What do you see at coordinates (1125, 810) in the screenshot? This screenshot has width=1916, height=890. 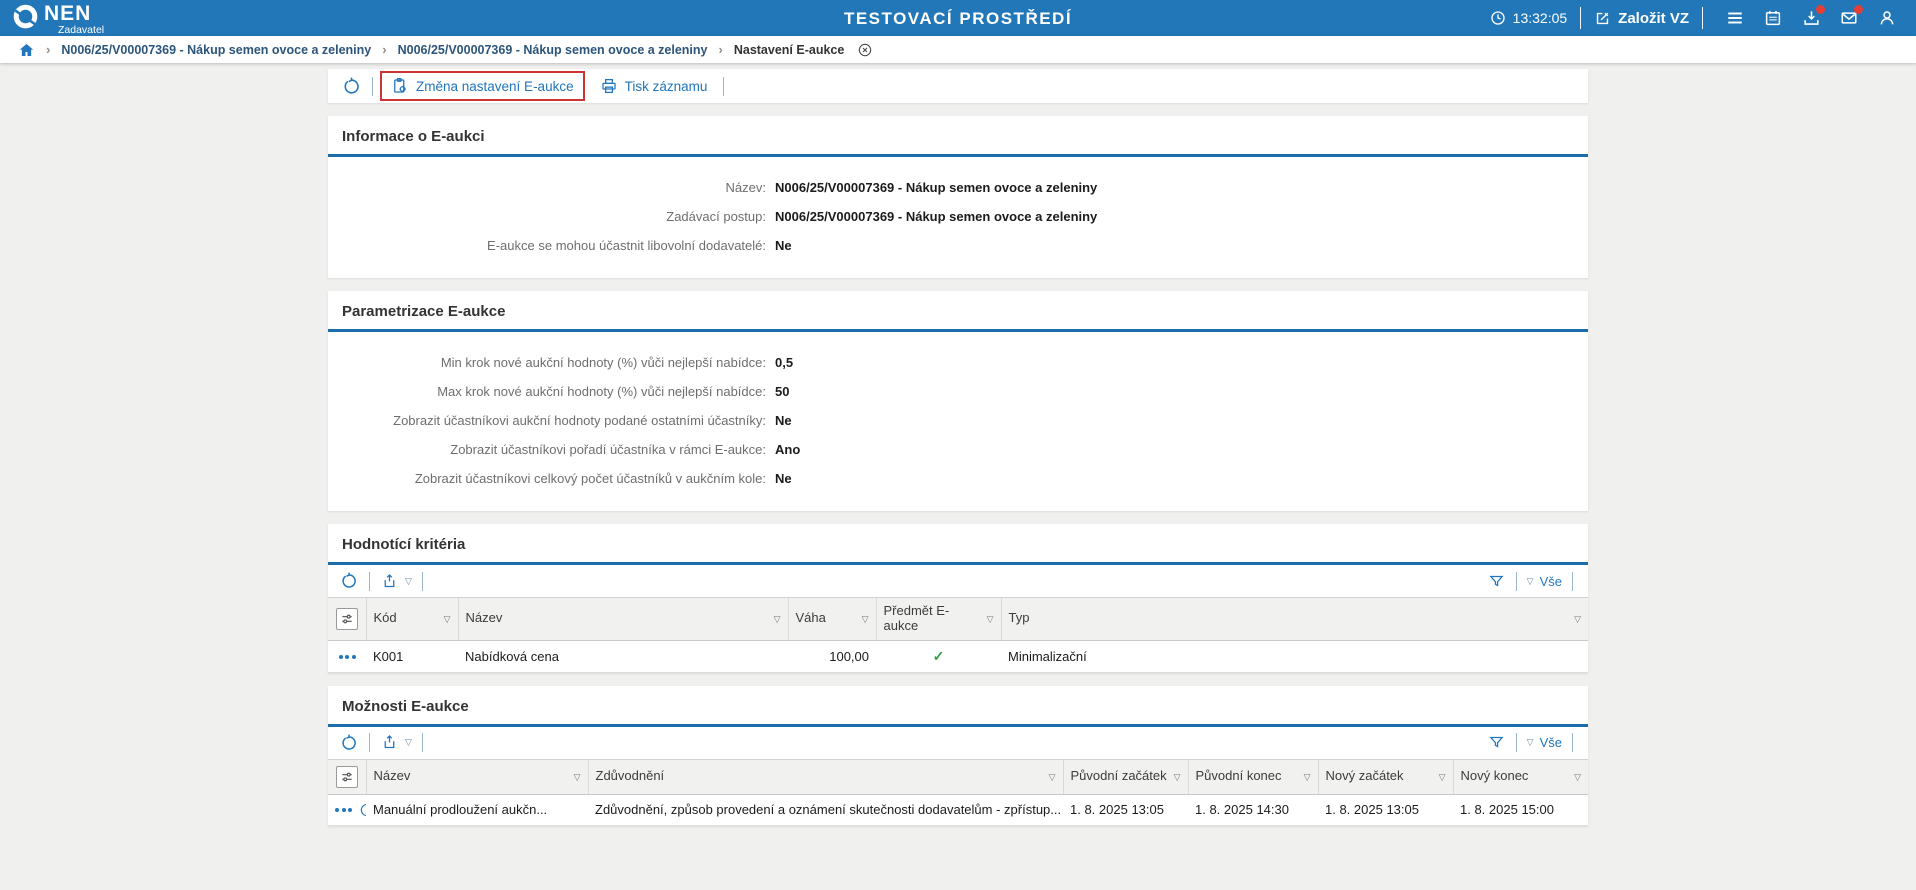 I see `cell-puvodni-zacatek: 1. 8. 2025 13:05` at bounding box center [1125, 810].